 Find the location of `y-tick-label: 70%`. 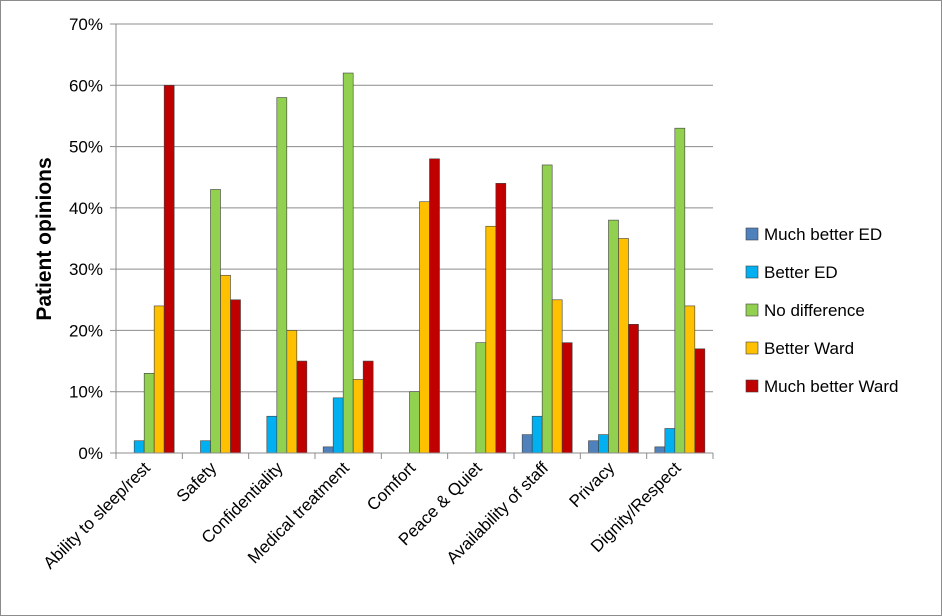

y-tick-label: 70% is located at coordinates (86, 24).